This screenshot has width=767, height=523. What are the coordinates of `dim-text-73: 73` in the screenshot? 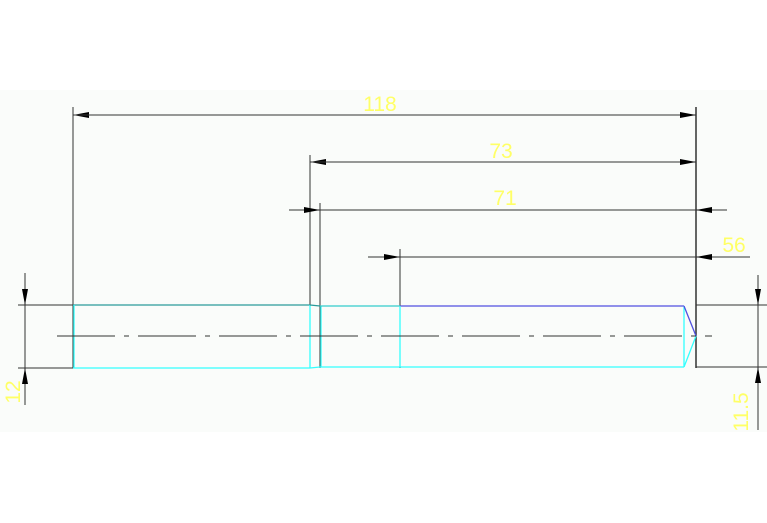 It's located at (500, 151).